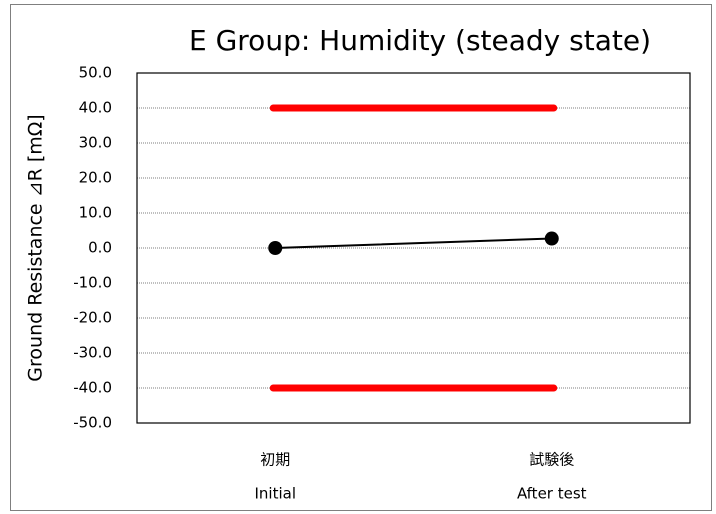 This screenshot has width=716, height=514. What do you see at coordinates (92, 388) in the screenshot?
I see `y-tick-label: -40.0` at bounding box center [92, 388].